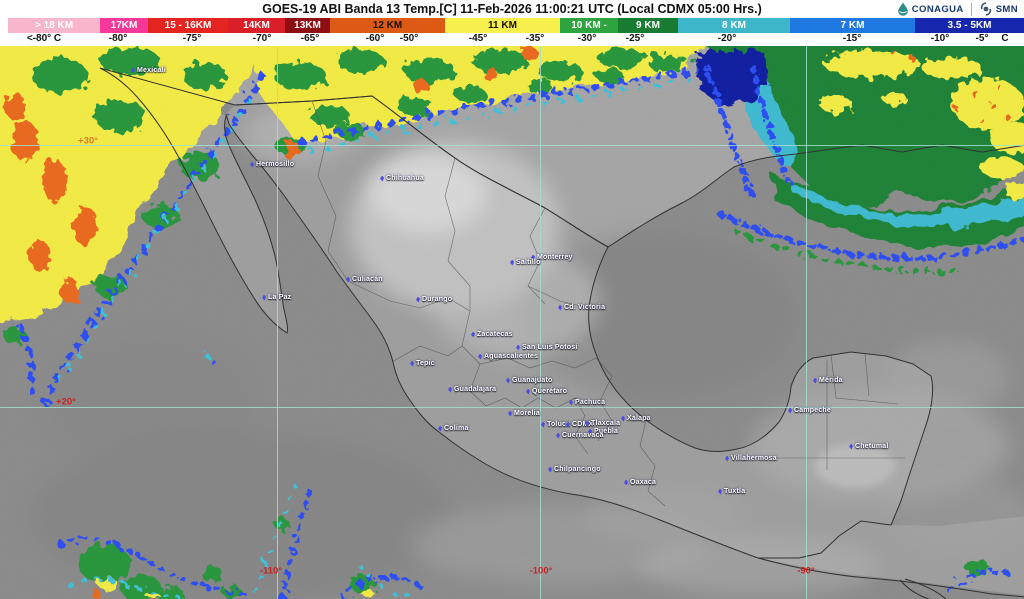  Describe the element at coordinates (852, 25) in the screenshot. I see `scale-segment: 7 KM` at that location.